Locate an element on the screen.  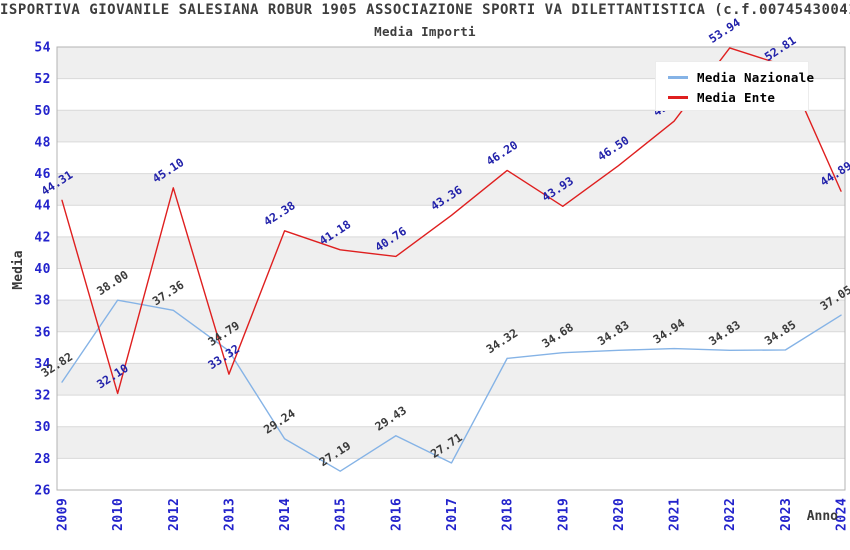
y-tick-label: 38 is located at coordinates (42, 301).